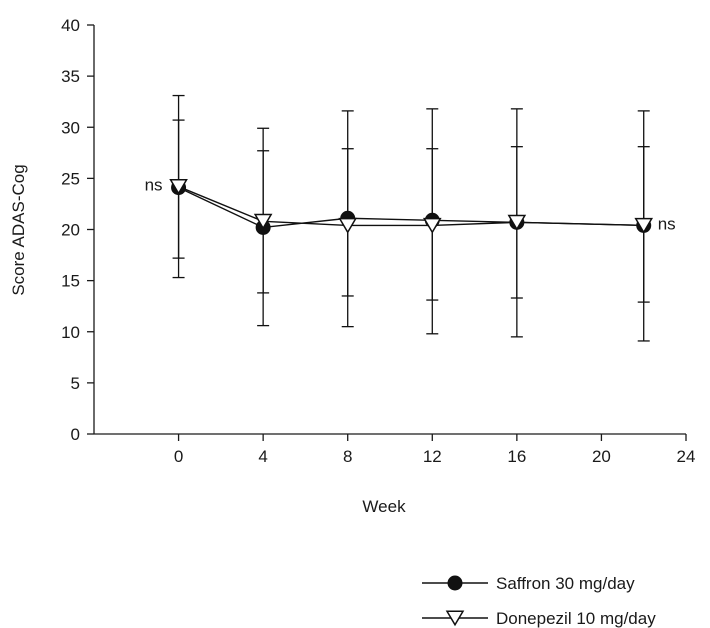 The width and height of the screenshot is (710, 628). Describe the element at coordinates (347, 456) in the screenshot. I see `x-tick-label: 8` at that location.